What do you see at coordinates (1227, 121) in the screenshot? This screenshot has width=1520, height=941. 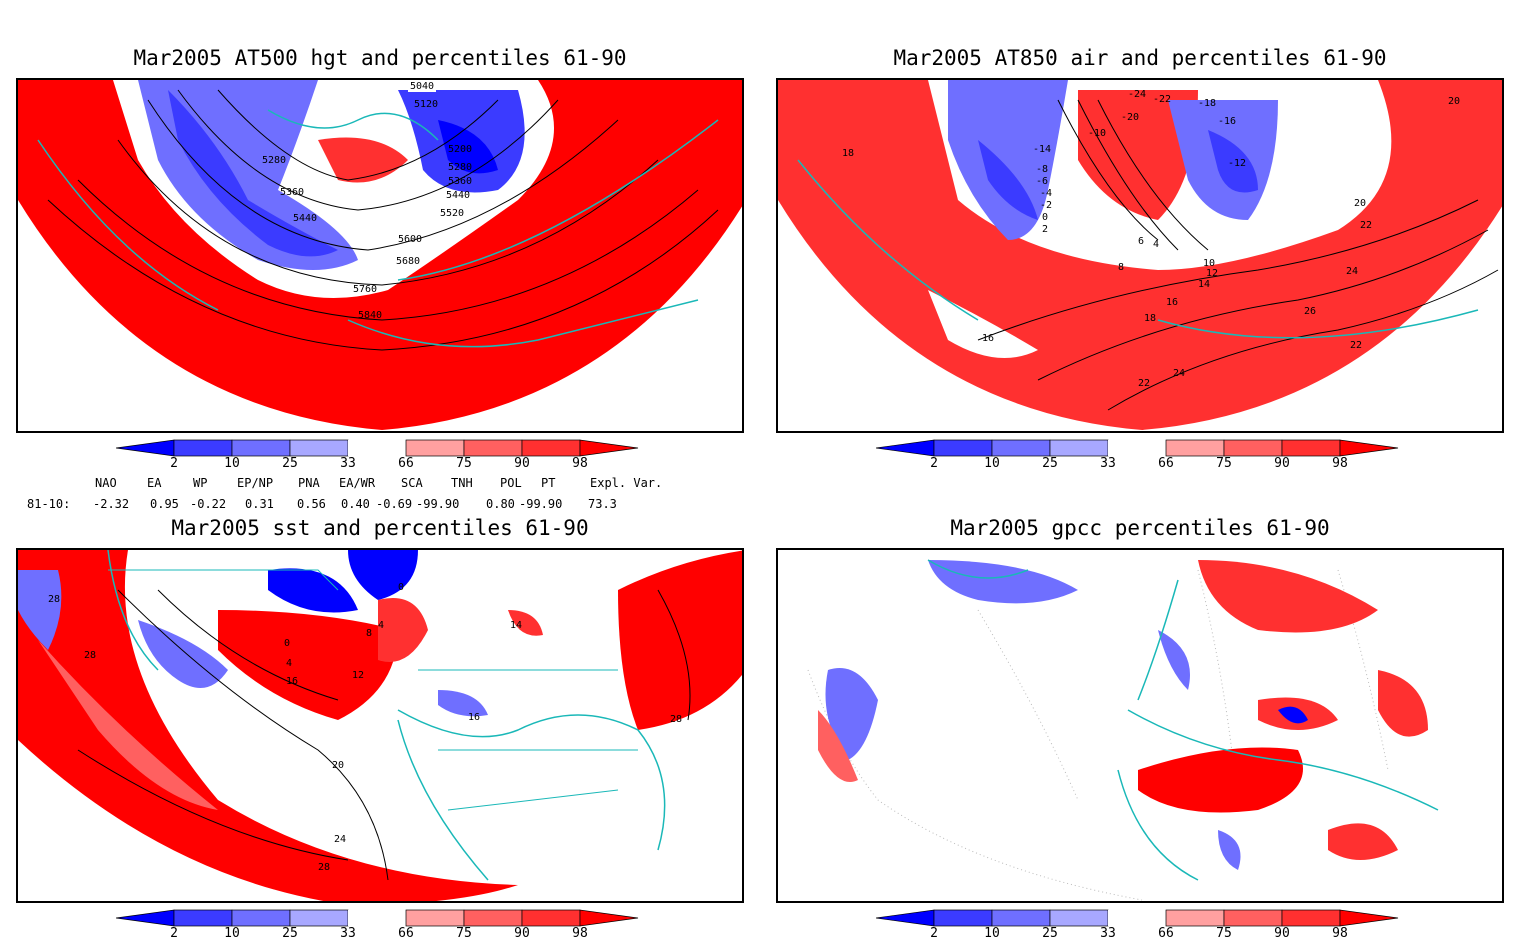 I see `contour-label-text: -16` at bounding box center [1227, 121].